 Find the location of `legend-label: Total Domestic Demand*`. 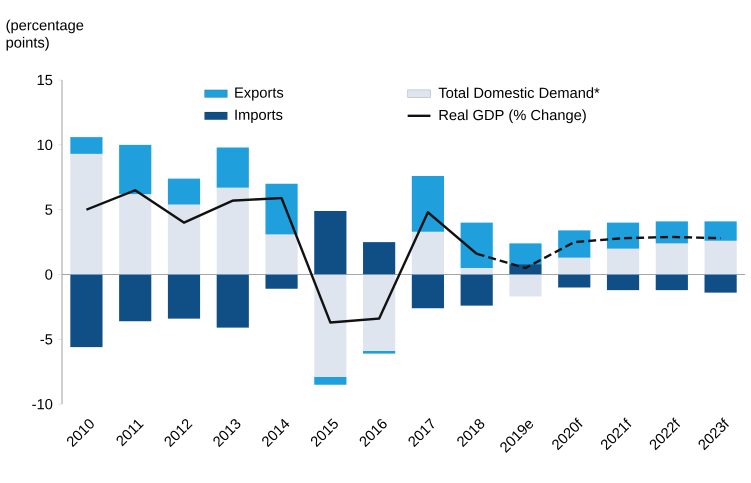

legend-label: Total Domestic Demand* is located at coordinates (519, 92).